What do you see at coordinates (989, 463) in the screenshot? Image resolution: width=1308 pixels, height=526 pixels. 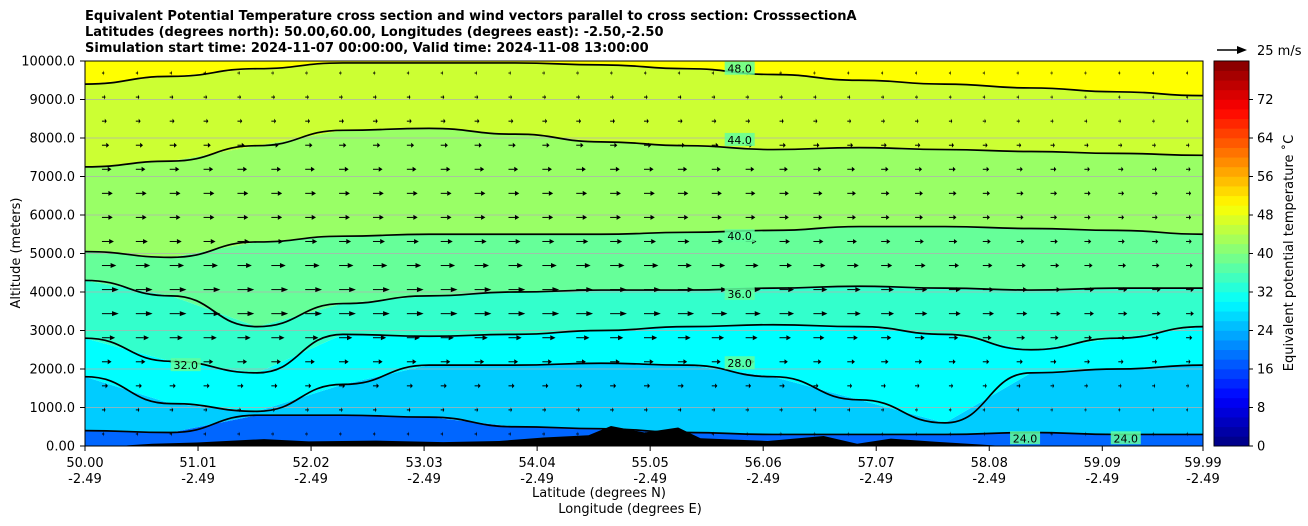 I see `x-tick-label-lat: 58.08` at bounding box center [989, 463].